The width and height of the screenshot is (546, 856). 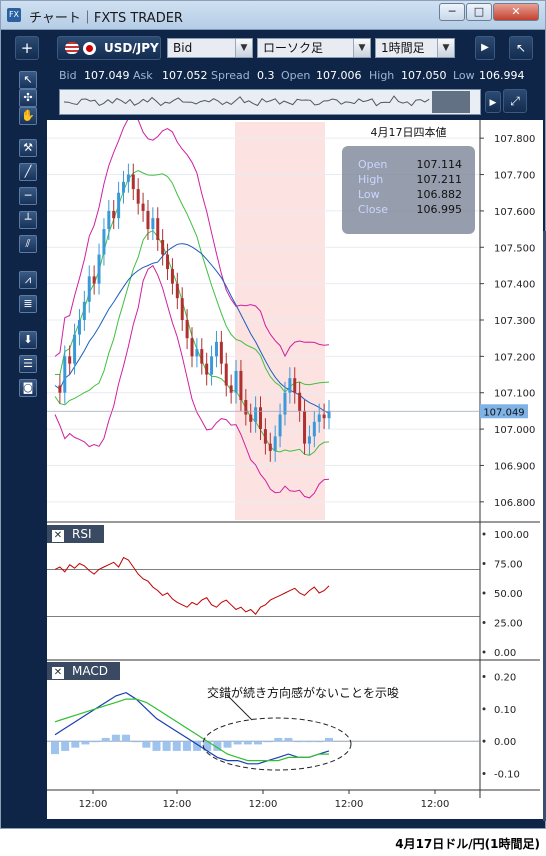 What do you see at coordinates (408, 132) in the screenshot?
I see `ohlc-title: 4月17日四本値` at bounding box center [408, 132].